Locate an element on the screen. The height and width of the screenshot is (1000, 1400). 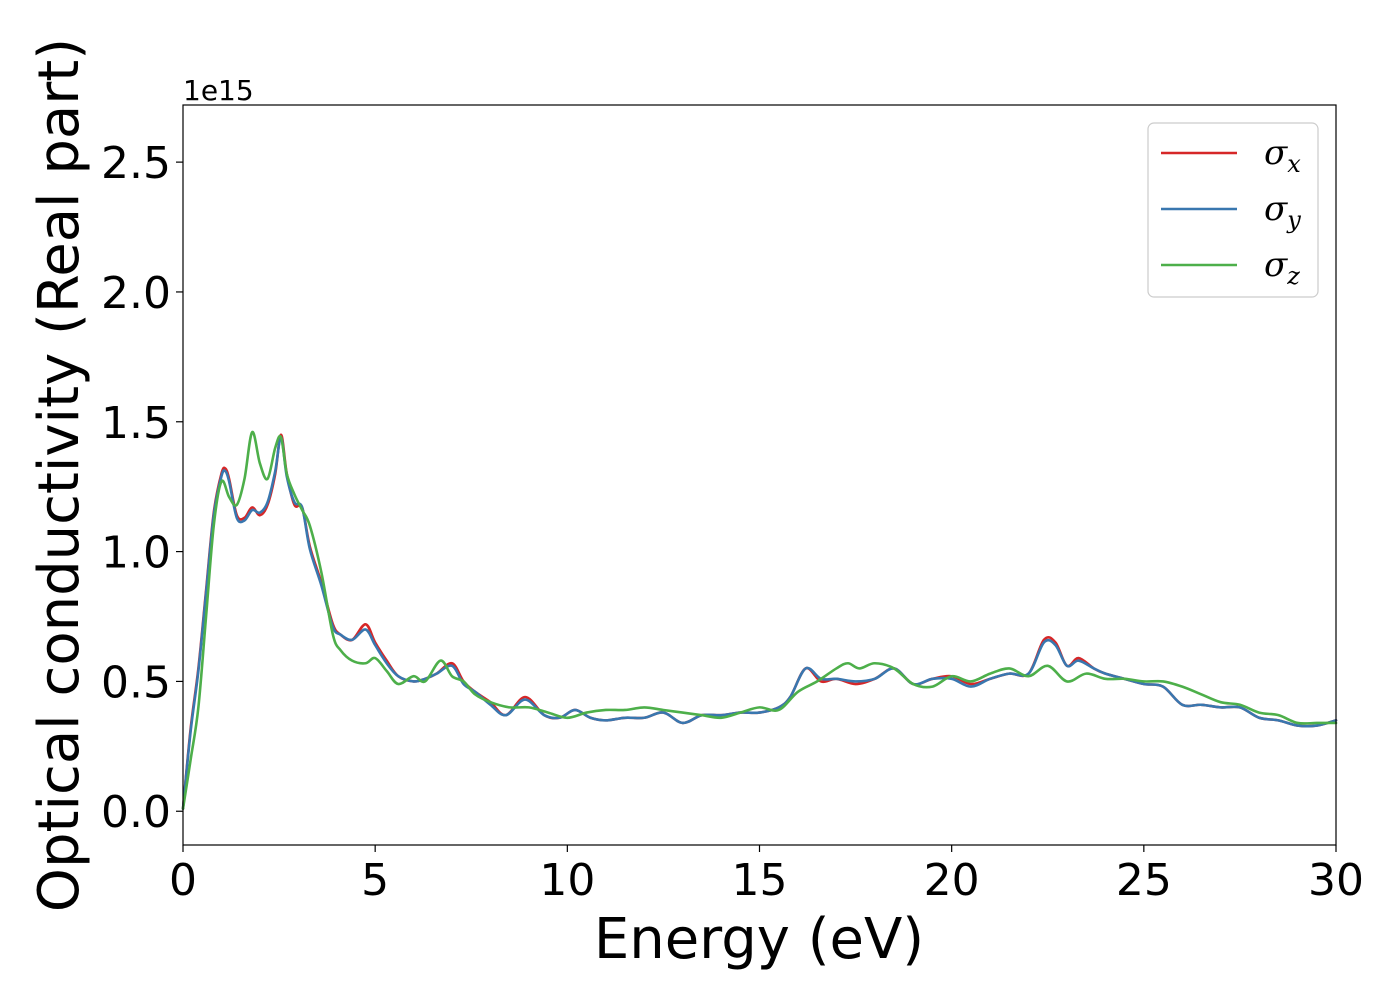
x-tick-label: 15 is located at coordinates (760, 880).